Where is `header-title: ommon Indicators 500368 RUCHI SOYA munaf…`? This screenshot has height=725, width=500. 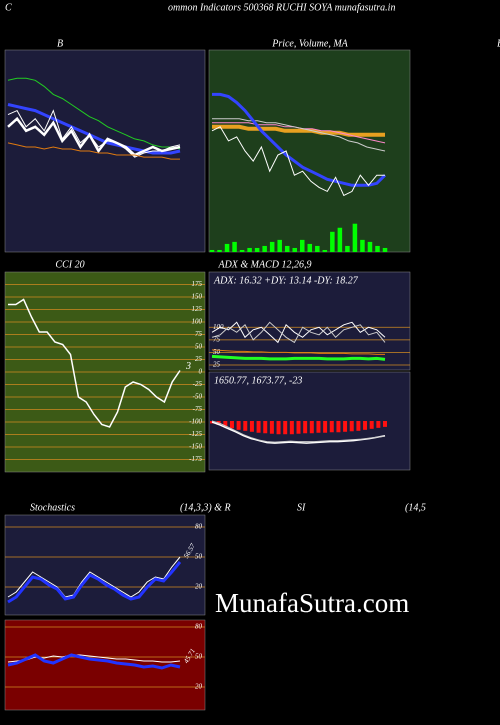 header-title: ommon Indicators 500368 RUCHI SOYA munaf… is located at coordinates (281, 7).